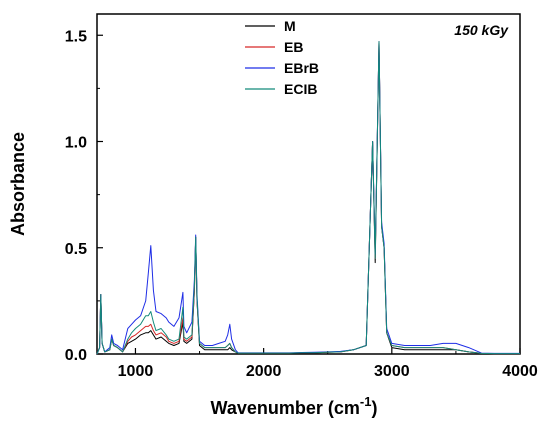  Describe the element at coordinates (366, 401) in the screenshot. I see `x-axis-label-superscript: -1` at that location.